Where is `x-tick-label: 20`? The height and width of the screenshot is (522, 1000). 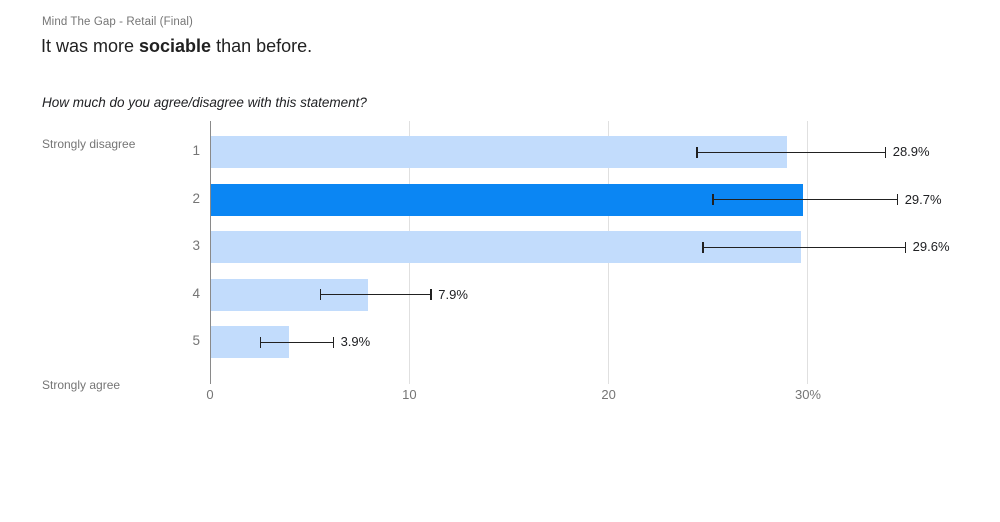 x-tick-label: 20 is located at coordinates (608, 394).